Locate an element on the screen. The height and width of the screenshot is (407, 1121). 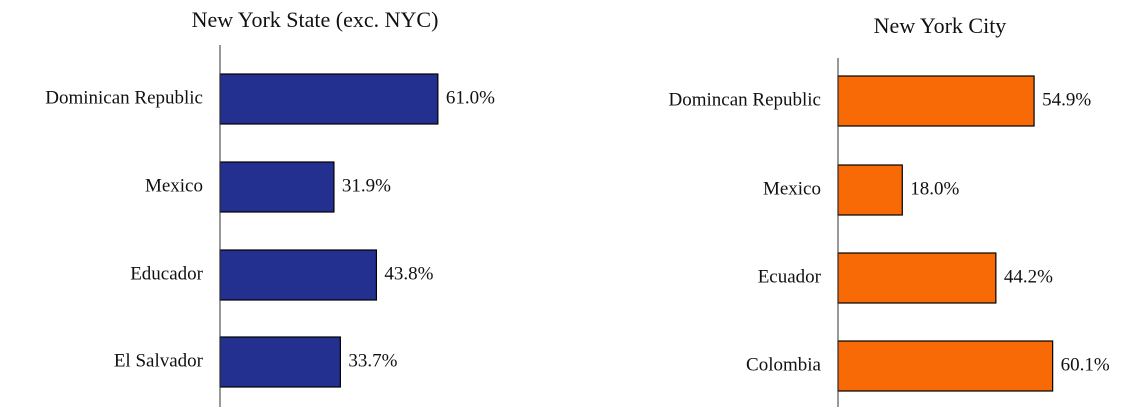
category-label: El Salvador is located at coordinates (159, 360).